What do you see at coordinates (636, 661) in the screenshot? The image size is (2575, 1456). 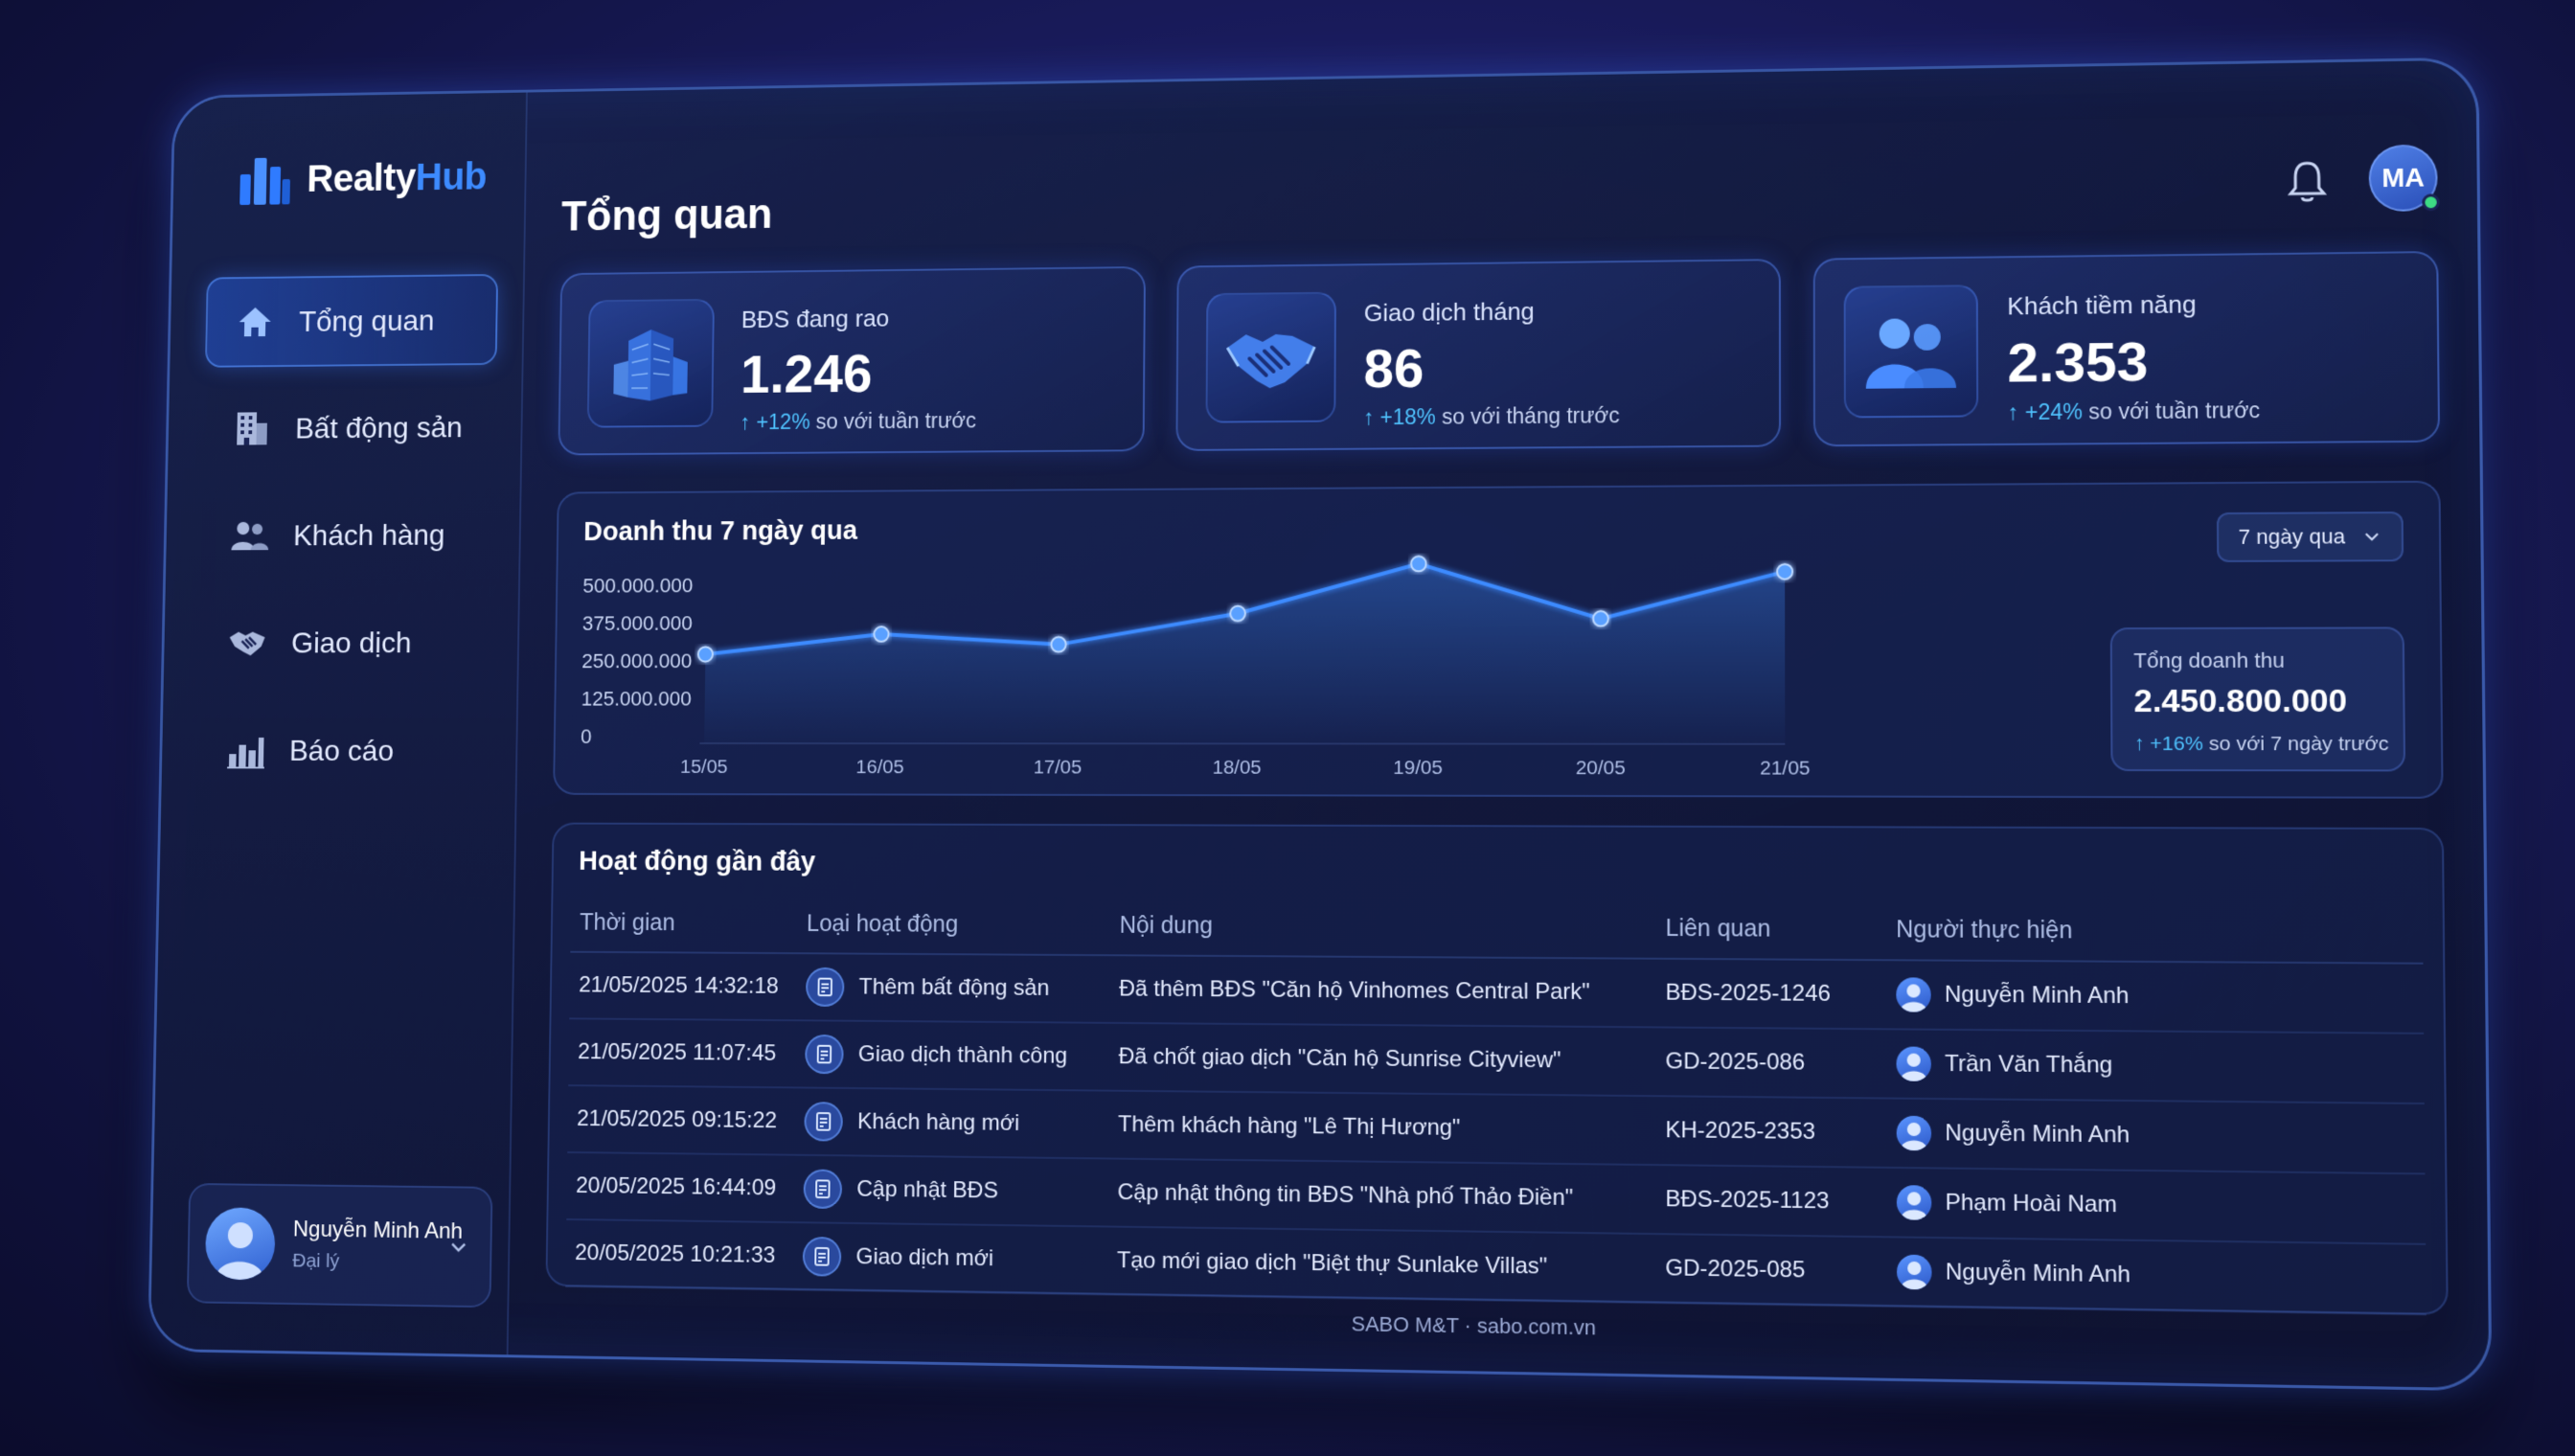 I see `y-tick-label: 250.000.000` at bounding box center [636, 661].